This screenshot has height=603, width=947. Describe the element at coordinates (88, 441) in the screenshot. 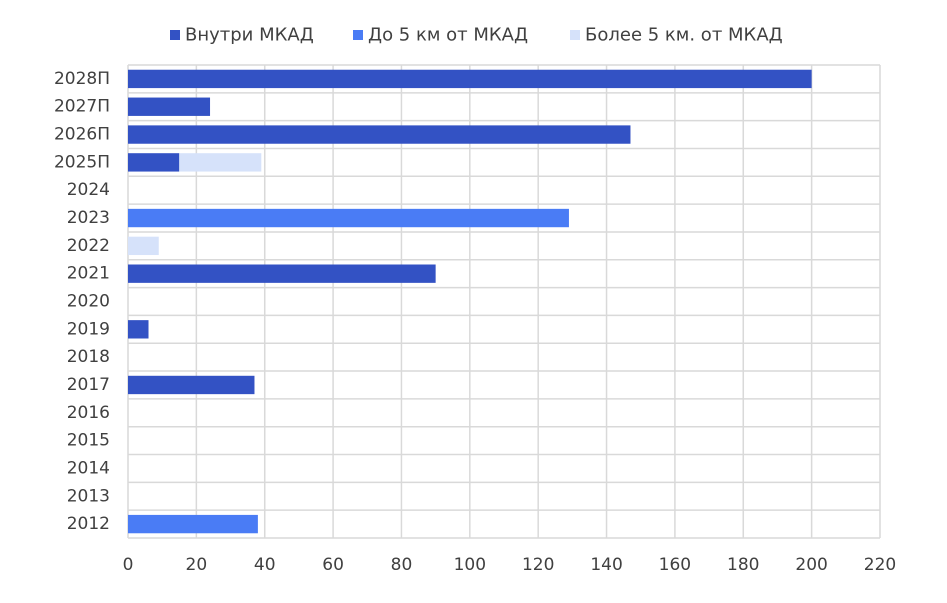

I see `y-tick-label: 2015` at that location.